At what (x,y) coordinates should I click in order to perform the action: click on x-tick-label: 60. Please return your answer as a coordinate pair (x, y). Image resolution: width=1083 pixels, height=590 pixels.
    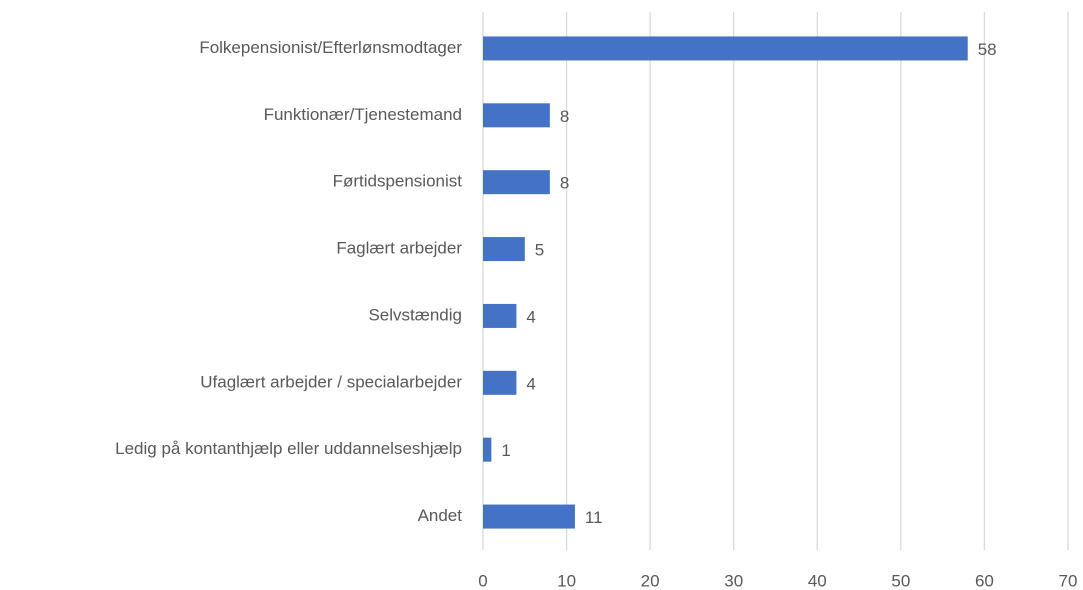
    Looking at the image, I should click on (984, 580).